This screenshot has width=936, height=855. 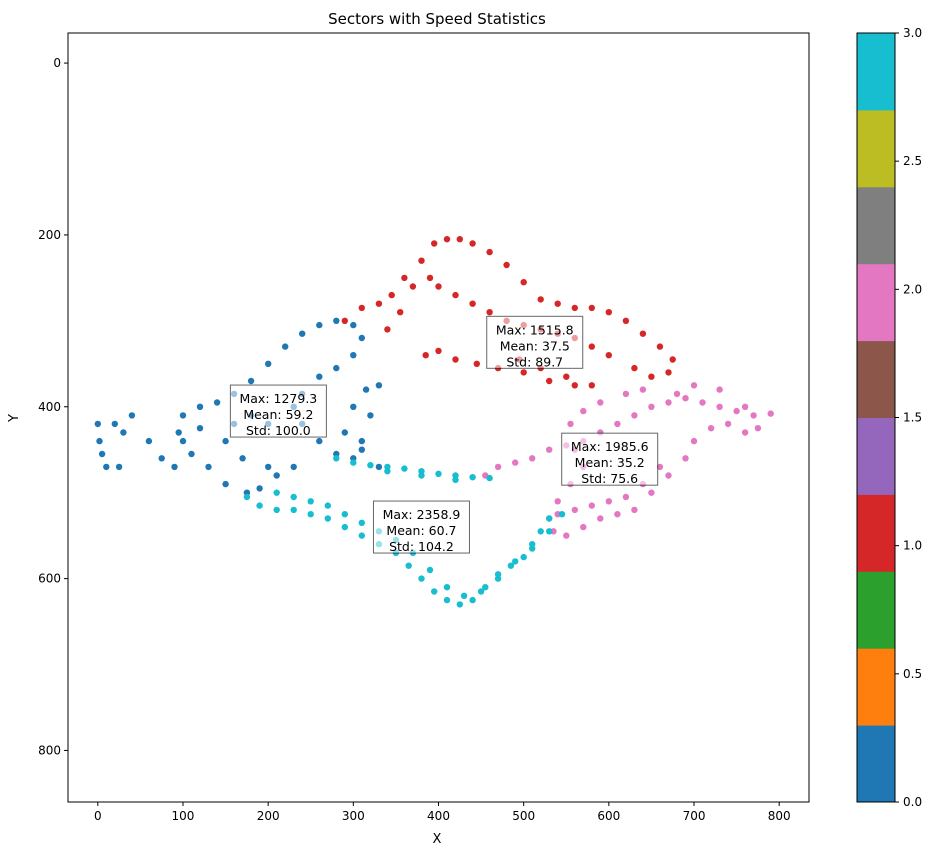 I want to click on colorbar-tick-label-1: 0.5, so click(x=912, y=674).